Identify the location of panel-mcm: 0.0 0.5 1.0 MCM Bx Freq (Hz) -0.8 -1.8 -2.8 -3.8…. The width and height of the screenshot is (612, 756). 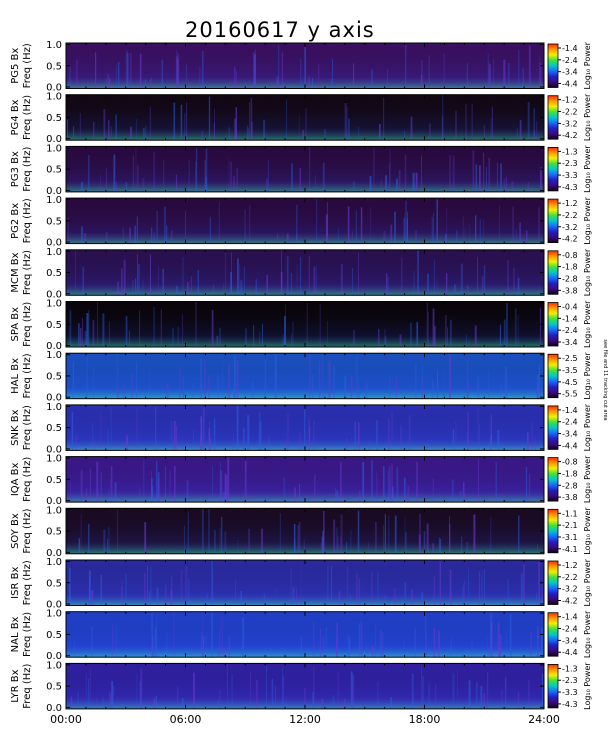
(301, 273).